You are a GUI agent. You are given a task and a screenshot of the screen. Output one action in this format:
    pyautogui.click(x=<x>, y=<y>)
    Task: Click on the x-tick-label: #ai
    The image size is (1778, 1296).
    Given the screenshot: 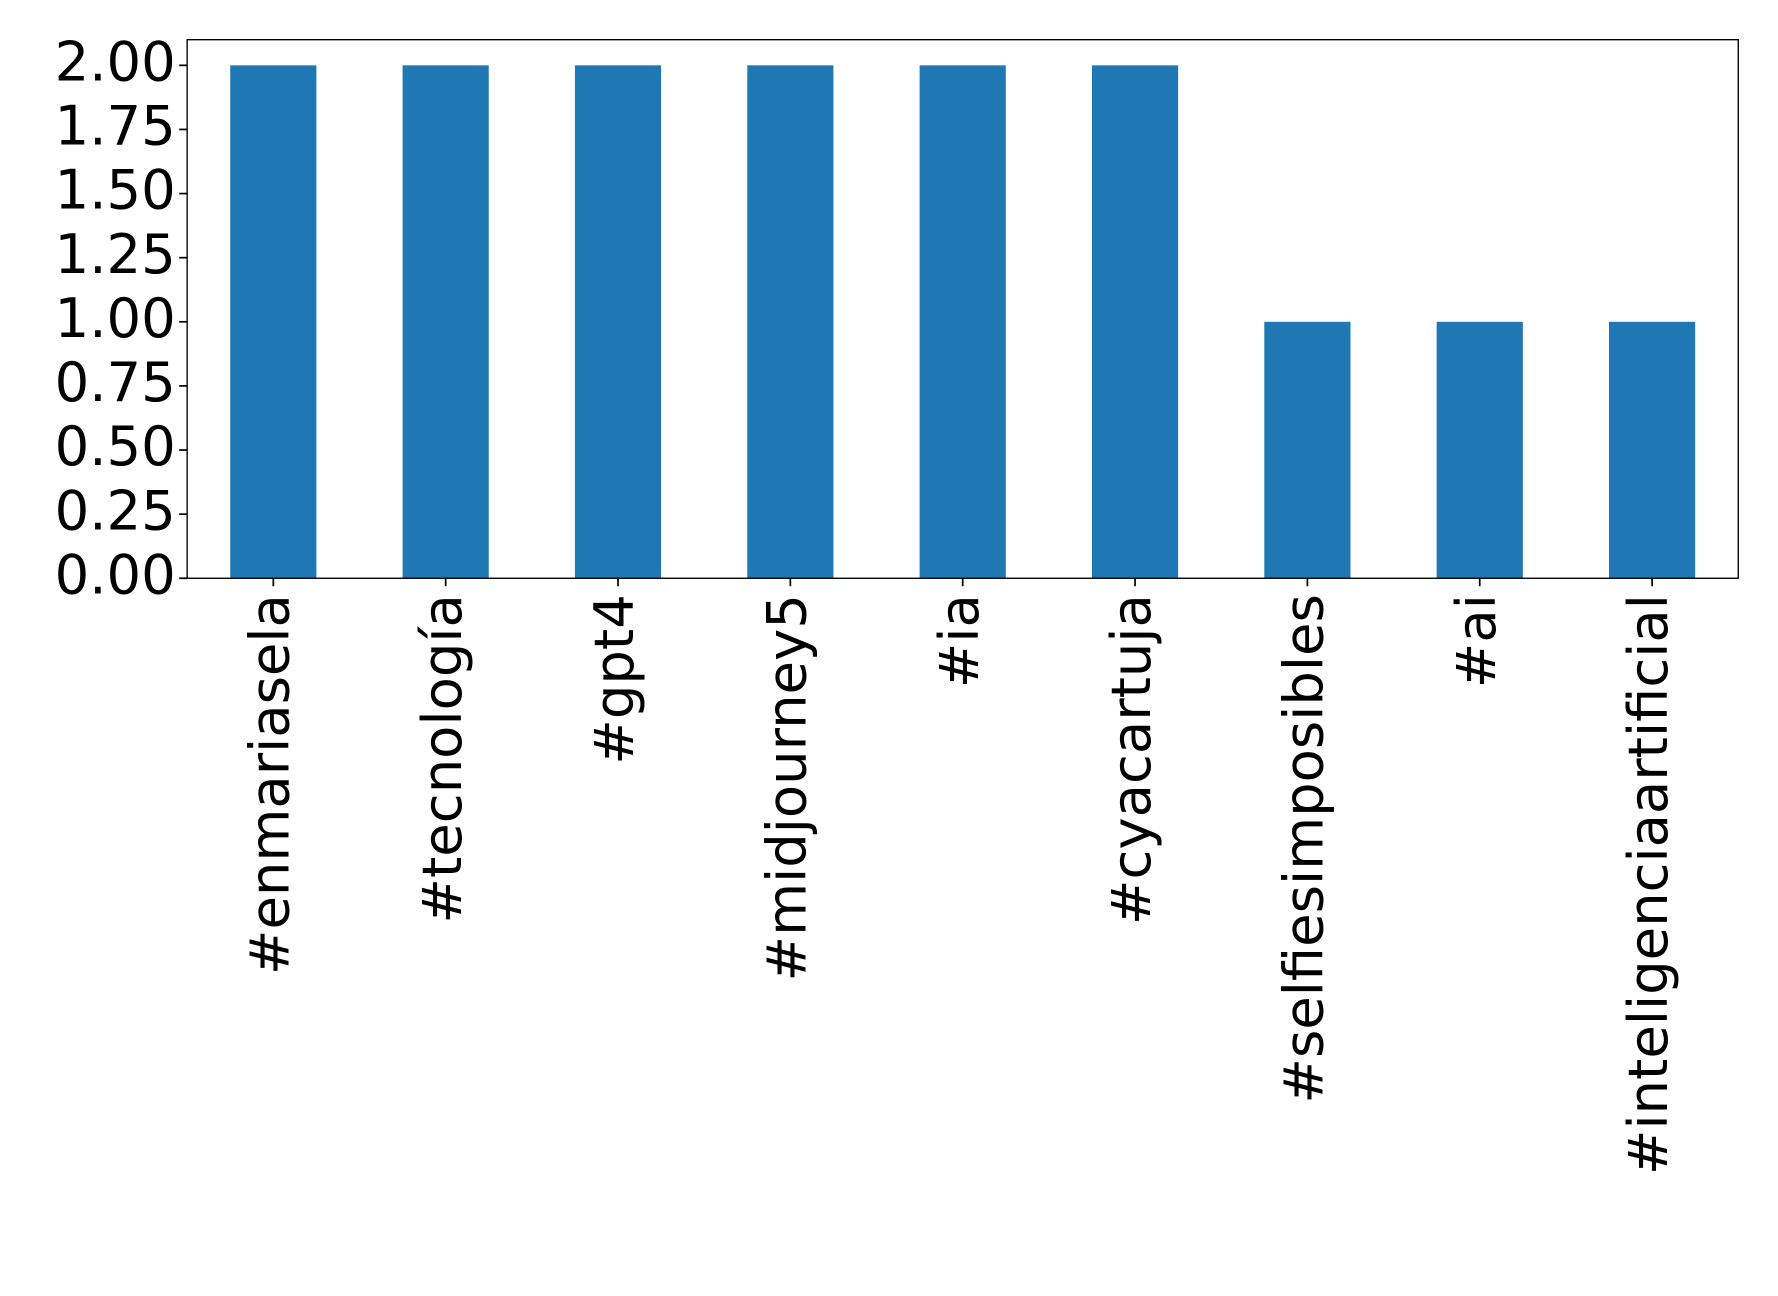 What is the action you would take?
    pyautogui.click(x=1476, y=641)
    